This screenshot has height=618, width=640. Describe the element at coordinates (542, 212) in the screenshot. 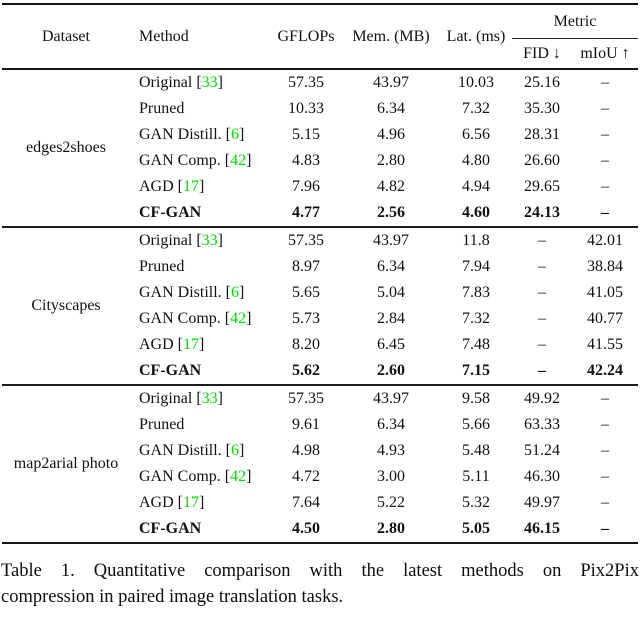

I see `cell-fid: 24.13` at that location.